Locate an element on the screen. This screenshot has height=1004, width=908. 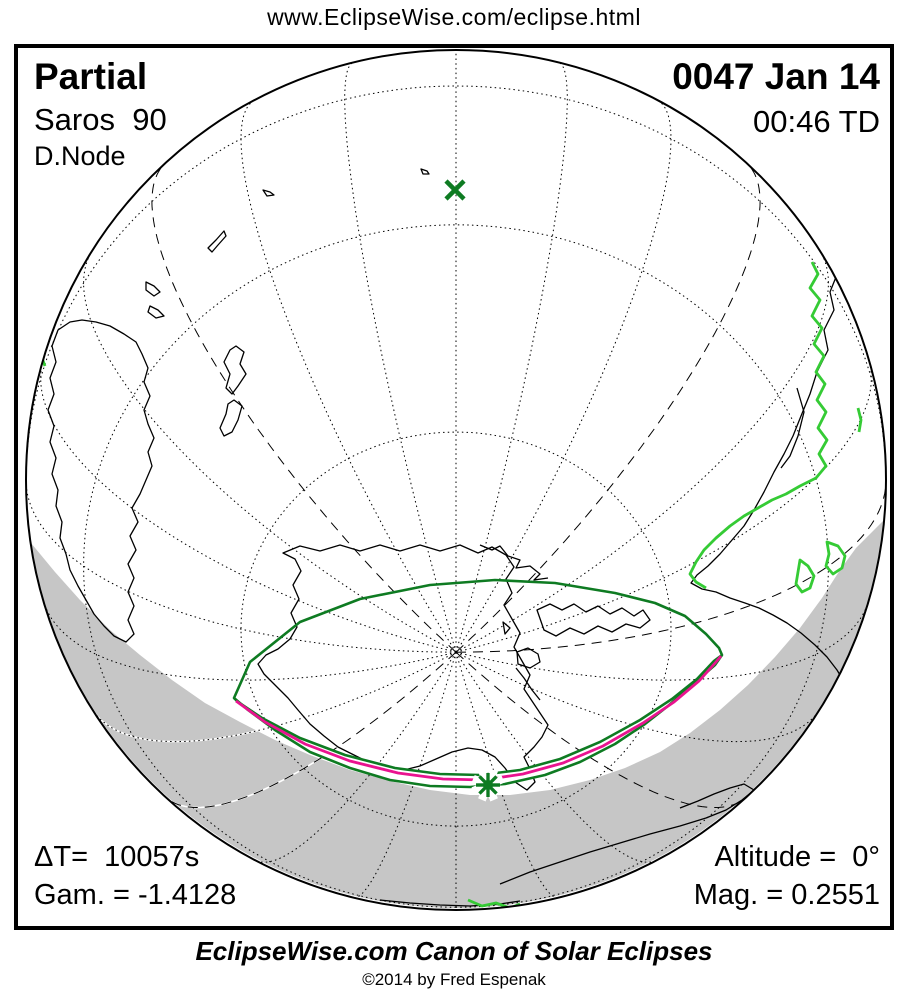
saros-label: Saros 90 is located at coordinates (100, 119).